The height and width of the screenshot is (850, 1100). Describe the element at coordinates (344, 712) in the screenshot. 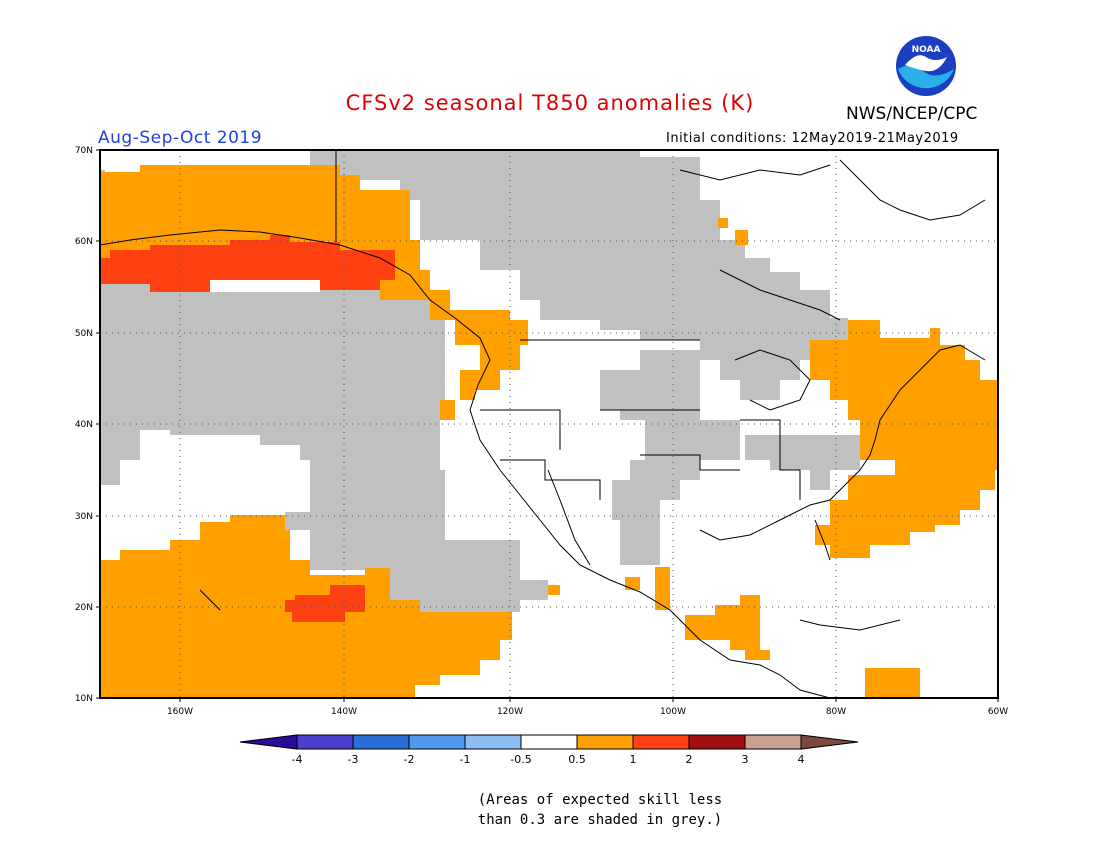

I see `lon-label: 140W` at that location.